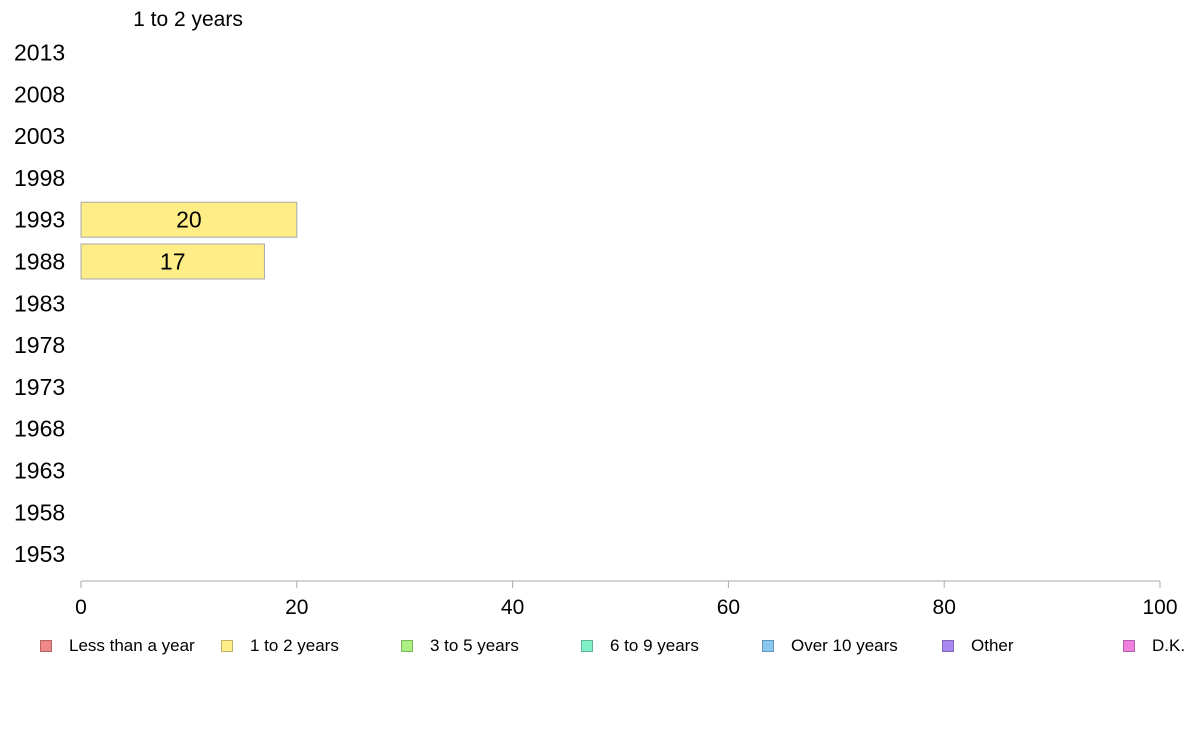 The width and height of the screenshot is (1188, 736). I want to click on y-tick-label: 1958, so click(39, 512).